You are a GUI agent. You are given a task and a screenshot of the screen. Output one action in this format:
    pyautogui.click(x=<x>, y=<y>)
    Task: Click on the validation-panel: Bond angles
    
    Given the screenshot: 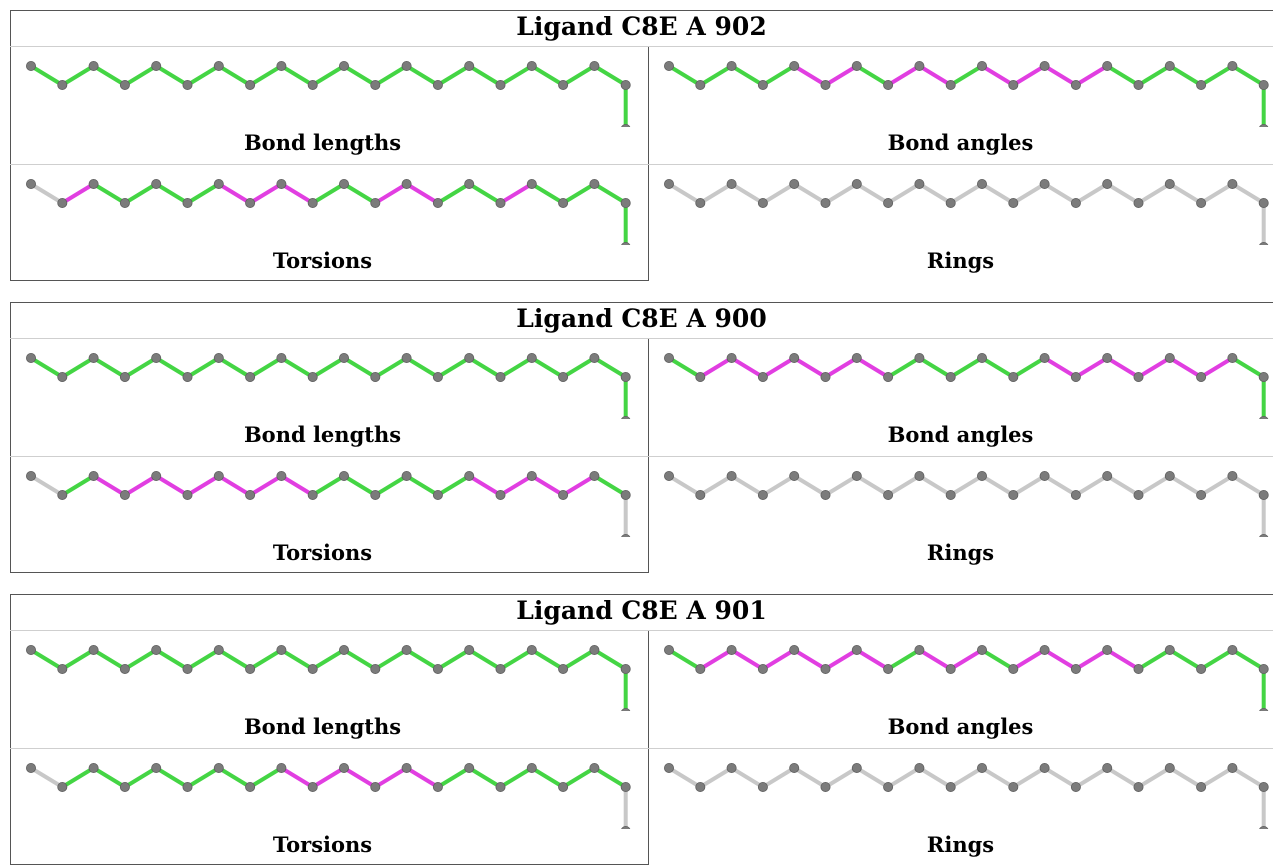 What is the action you would take?
    pyautogui.click(x=960, y=105)
    